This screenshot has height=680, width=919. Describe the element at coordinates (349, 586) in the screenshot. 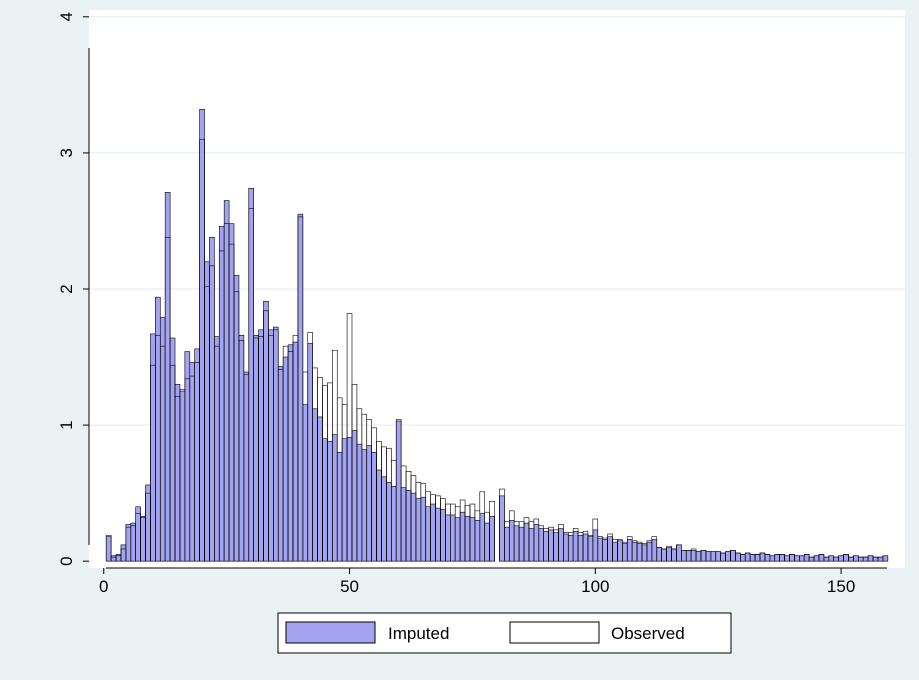

I see `x-tick-label-1: 50` at that location.